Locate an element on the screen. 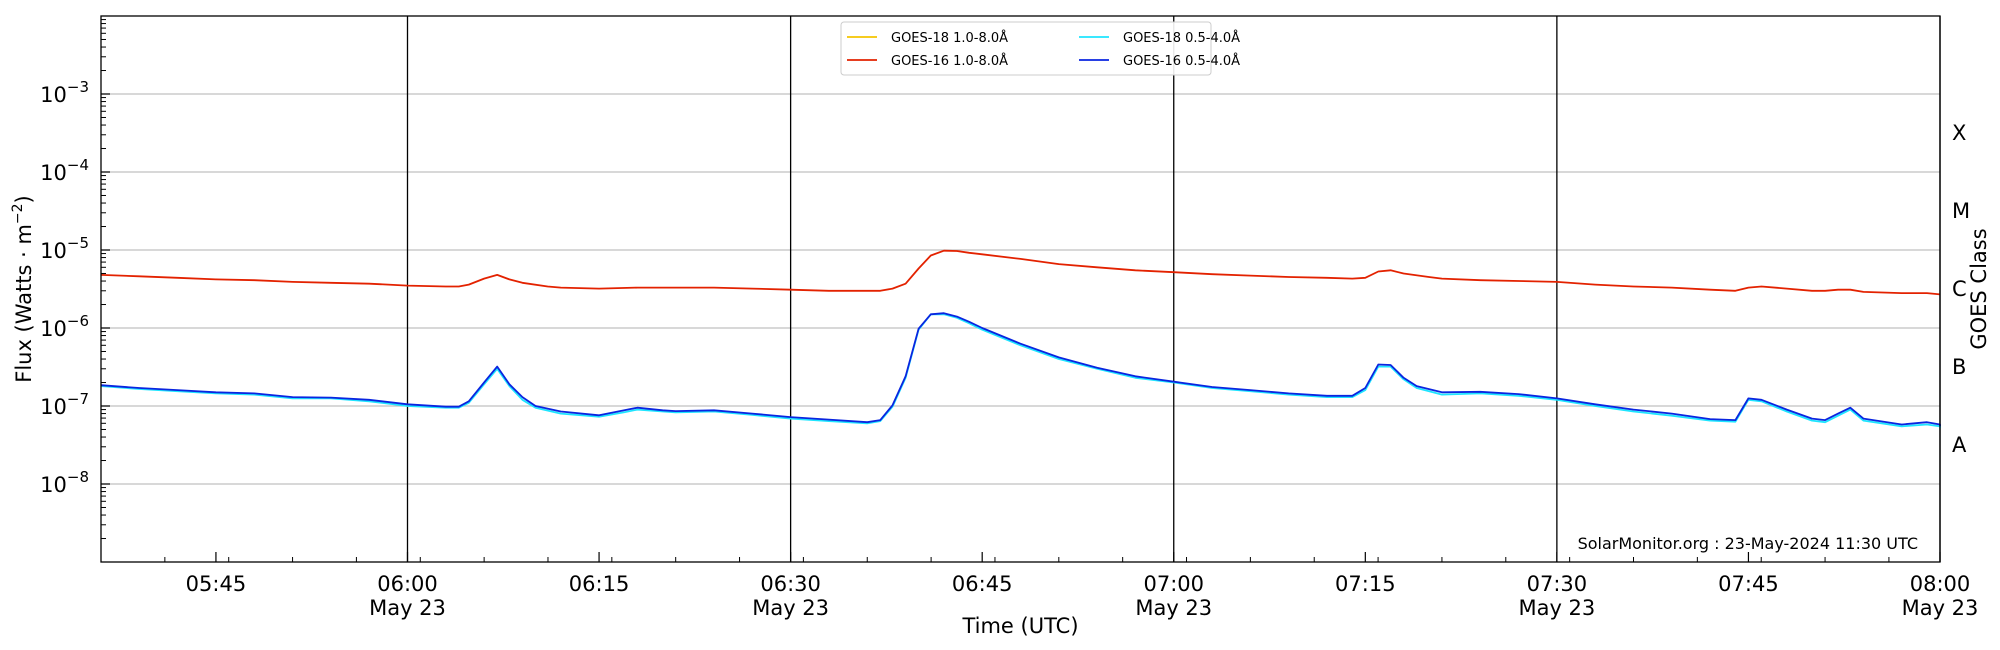  goes-class-label: C is located at coordinates (1959, 289).